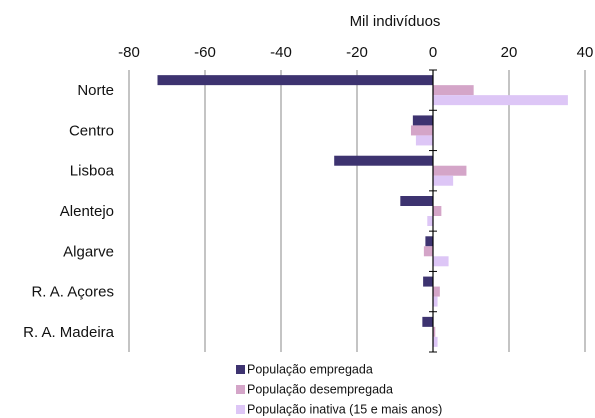  Describe the element at coordinates (433, 52) in the screenshot. I see `x-tick-label: 0` at that location.